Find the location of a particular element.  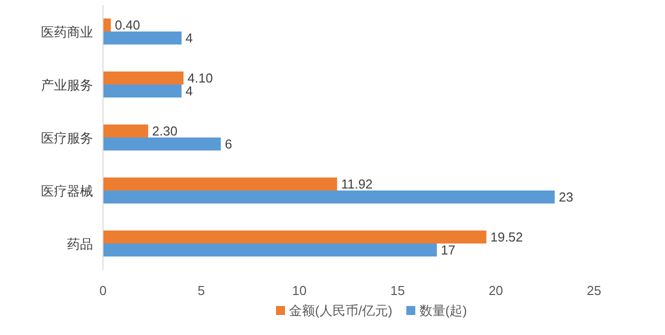

x-tick-label: 10 is located at coordinates (299, 290).